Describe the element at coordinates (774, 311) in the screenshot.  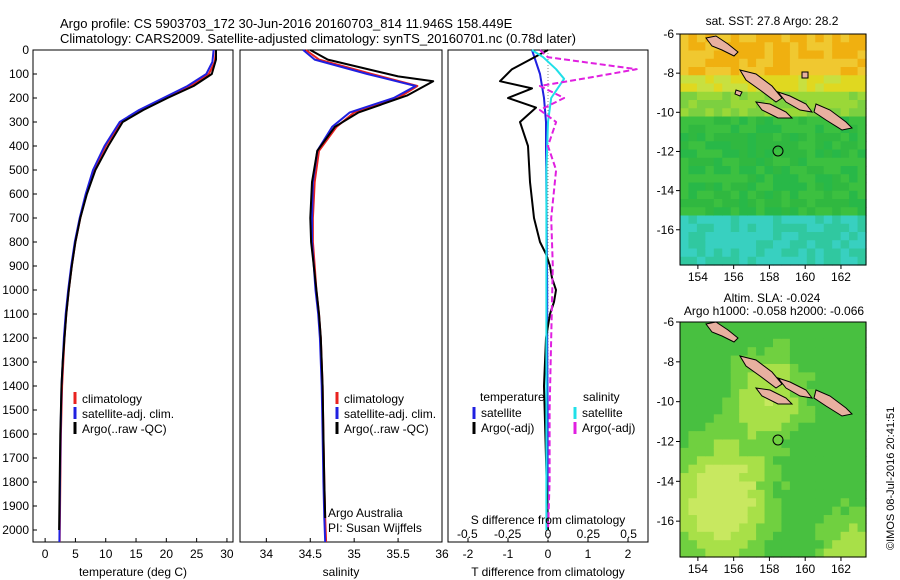
I see `sla-map-title-line2: Argo h1000: -0.058 h2000: -0.066` at that location.